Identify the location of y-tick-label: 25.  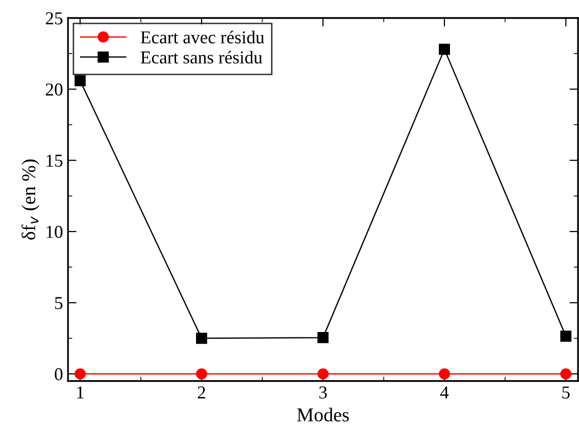
(54, 18).